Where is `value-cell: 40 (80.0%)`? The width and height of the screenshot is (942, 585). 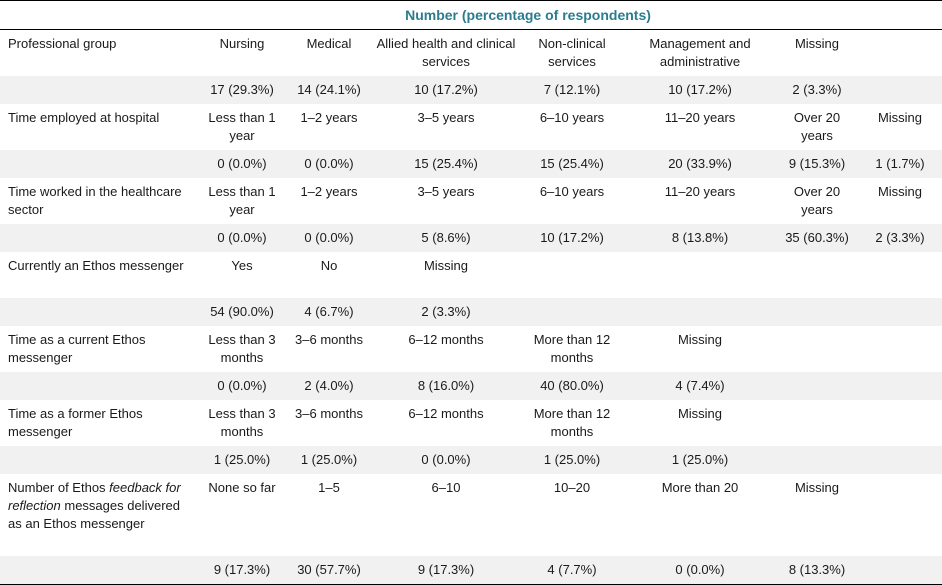 value-cell: 40 (80.0%) is located at coordinates (572, 385).